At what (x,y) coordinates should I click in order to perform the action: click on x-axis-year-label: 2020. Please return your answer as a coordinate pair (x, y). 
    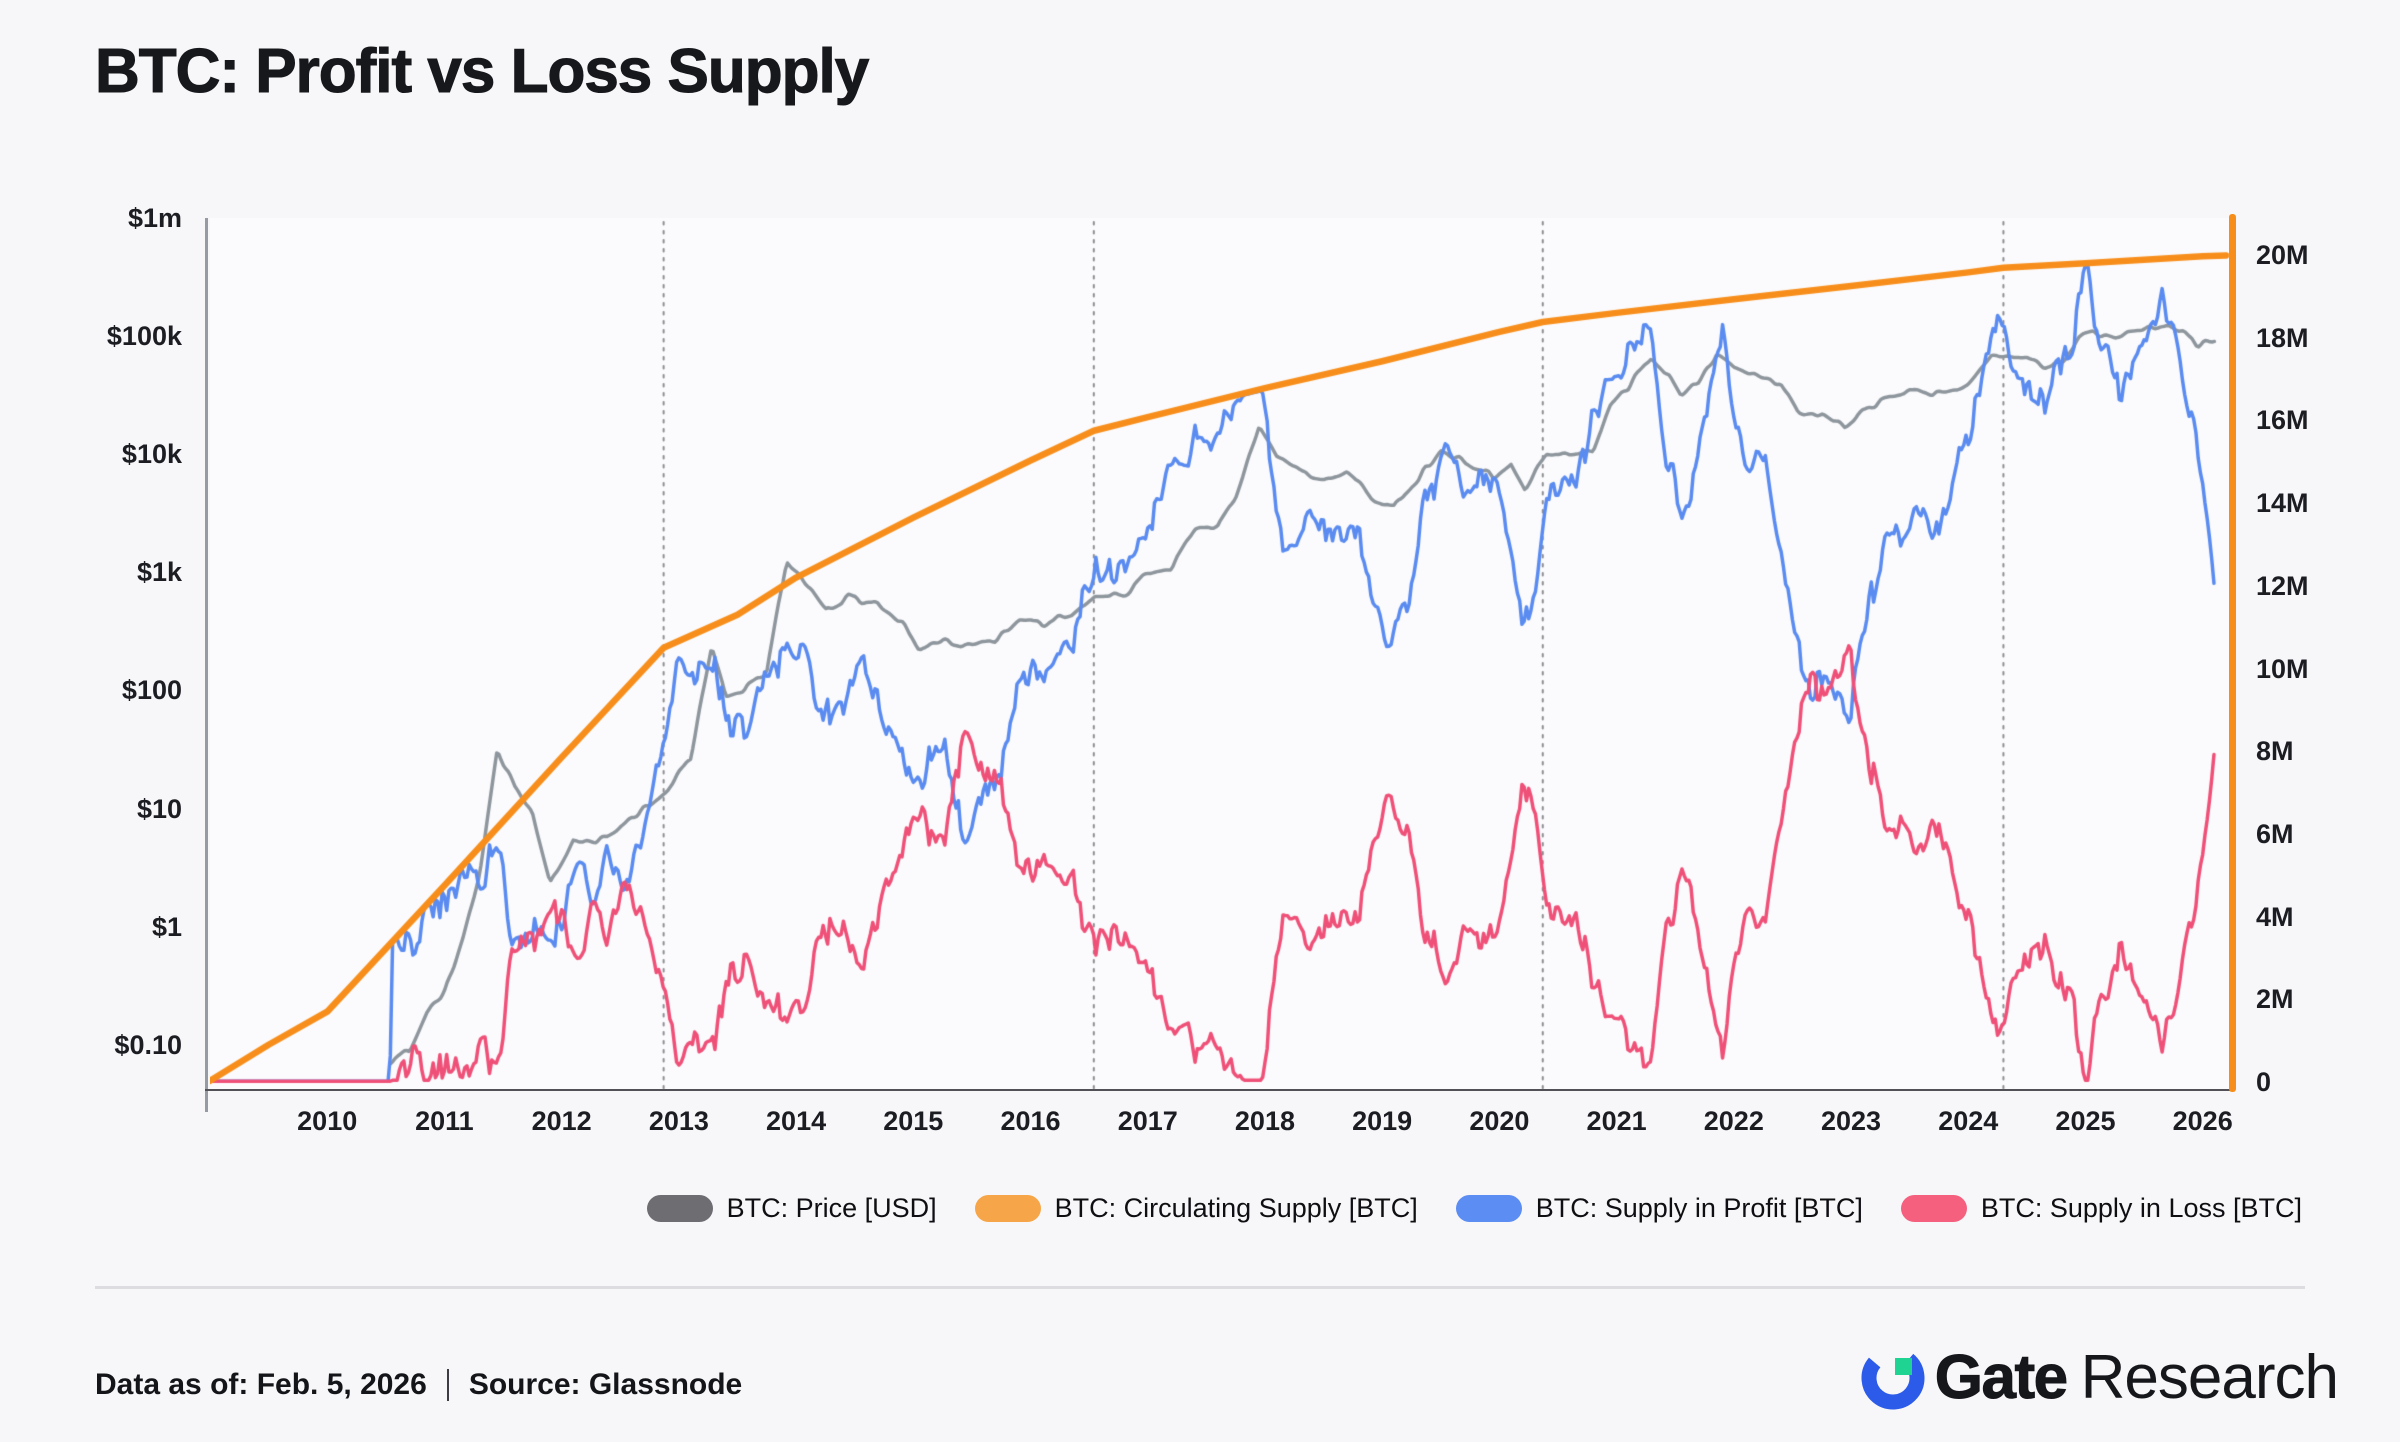
    Looking at the image, I should click on (1499, 1121).